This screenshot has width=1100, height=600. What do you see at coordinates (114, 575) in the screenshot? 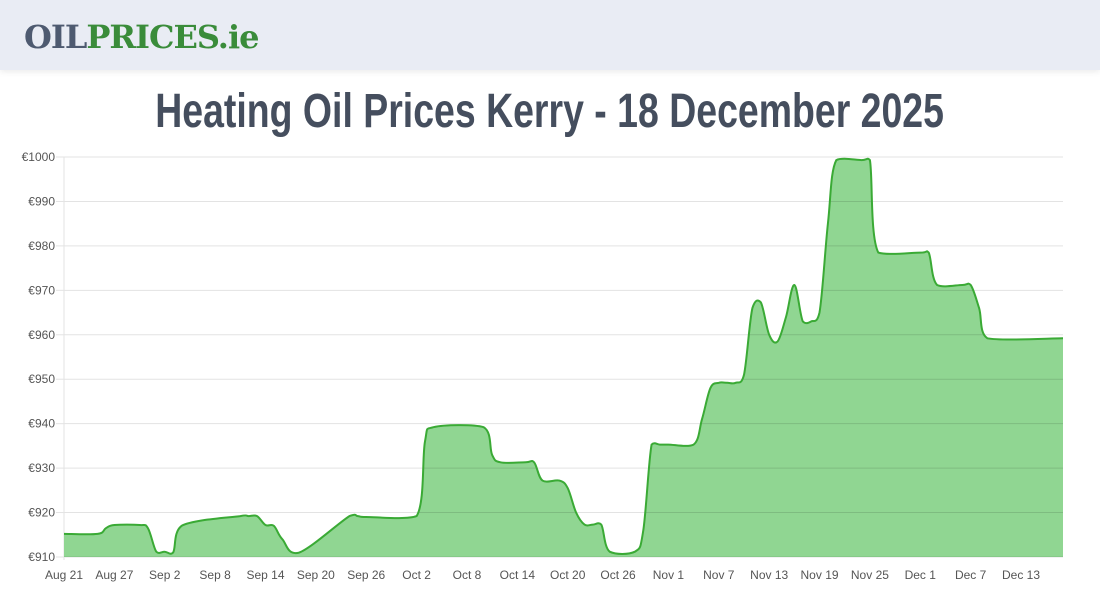
I see `x-tick-label: Aug 27` at bounding box center [114, 575].